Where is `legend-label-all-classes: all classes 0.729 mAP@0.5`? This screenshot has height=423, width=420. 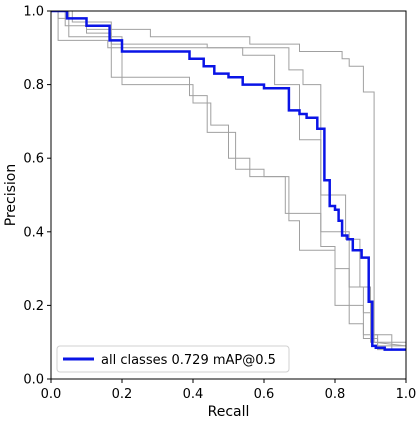
legend-label-all-classes: all classes 0.729 mAP@0.5 is located at coordinates (188, 360).